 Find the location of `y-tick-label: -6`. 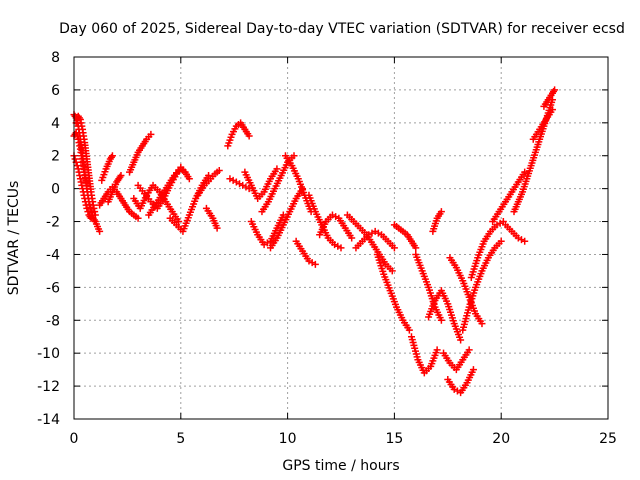

y-tick-label: -6 is located at coordinates (53, 288).